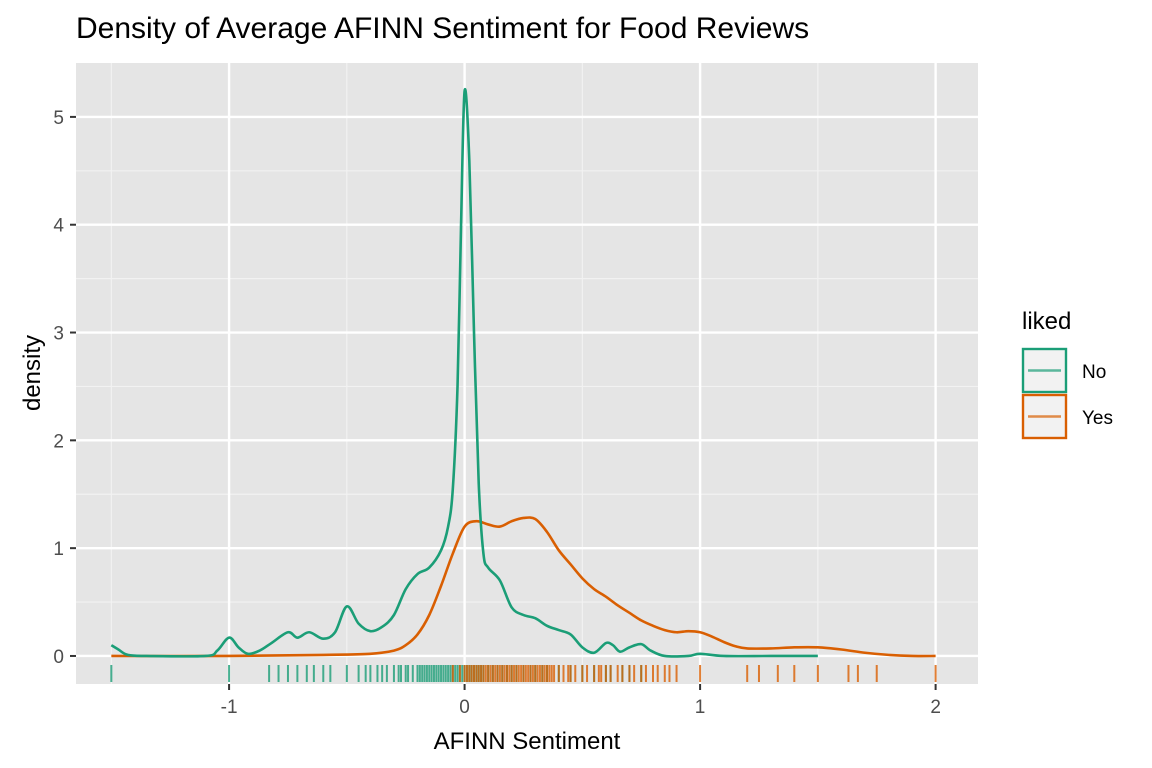 The height and width of the screenshot is (768, 1152). Describe the element at coordinates (1097, 418) in the screenshot. I see `legend-label-yes: Yes` at that location.